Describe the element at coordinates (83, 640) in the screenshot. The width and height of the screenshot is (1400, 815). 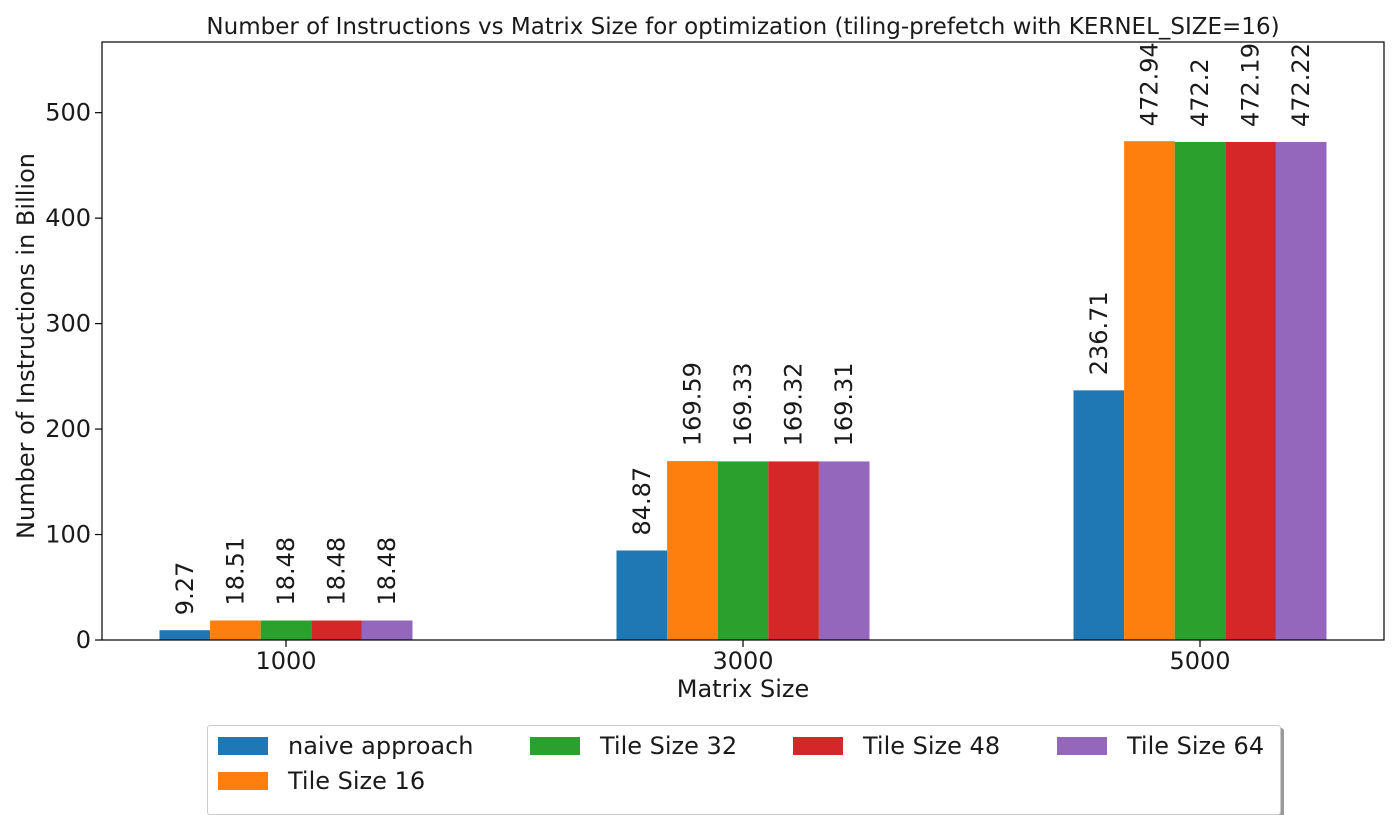
I see `y-tick-label: 0` at that location.